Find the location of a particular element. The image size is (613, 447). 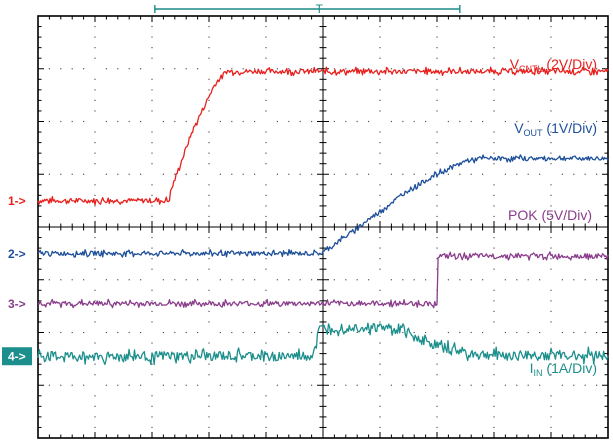

marker-vcntl: 1-> is located at coordinates (17, 201).